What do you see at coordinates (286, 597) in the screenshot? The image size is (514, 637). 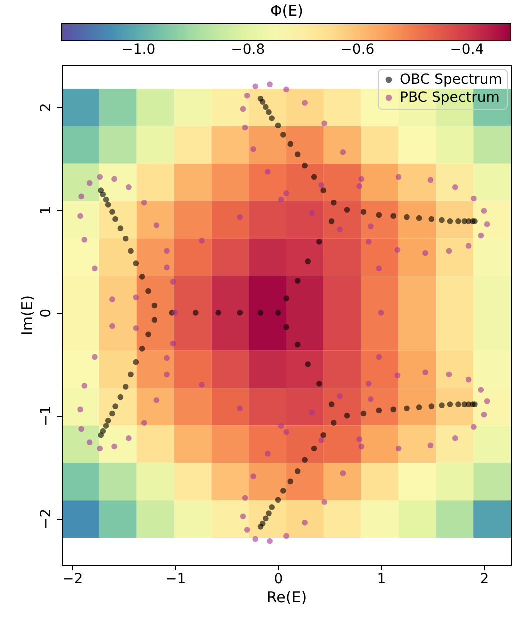 I see `x-axis-title: Re(E)` at bounding box center [286, 597].